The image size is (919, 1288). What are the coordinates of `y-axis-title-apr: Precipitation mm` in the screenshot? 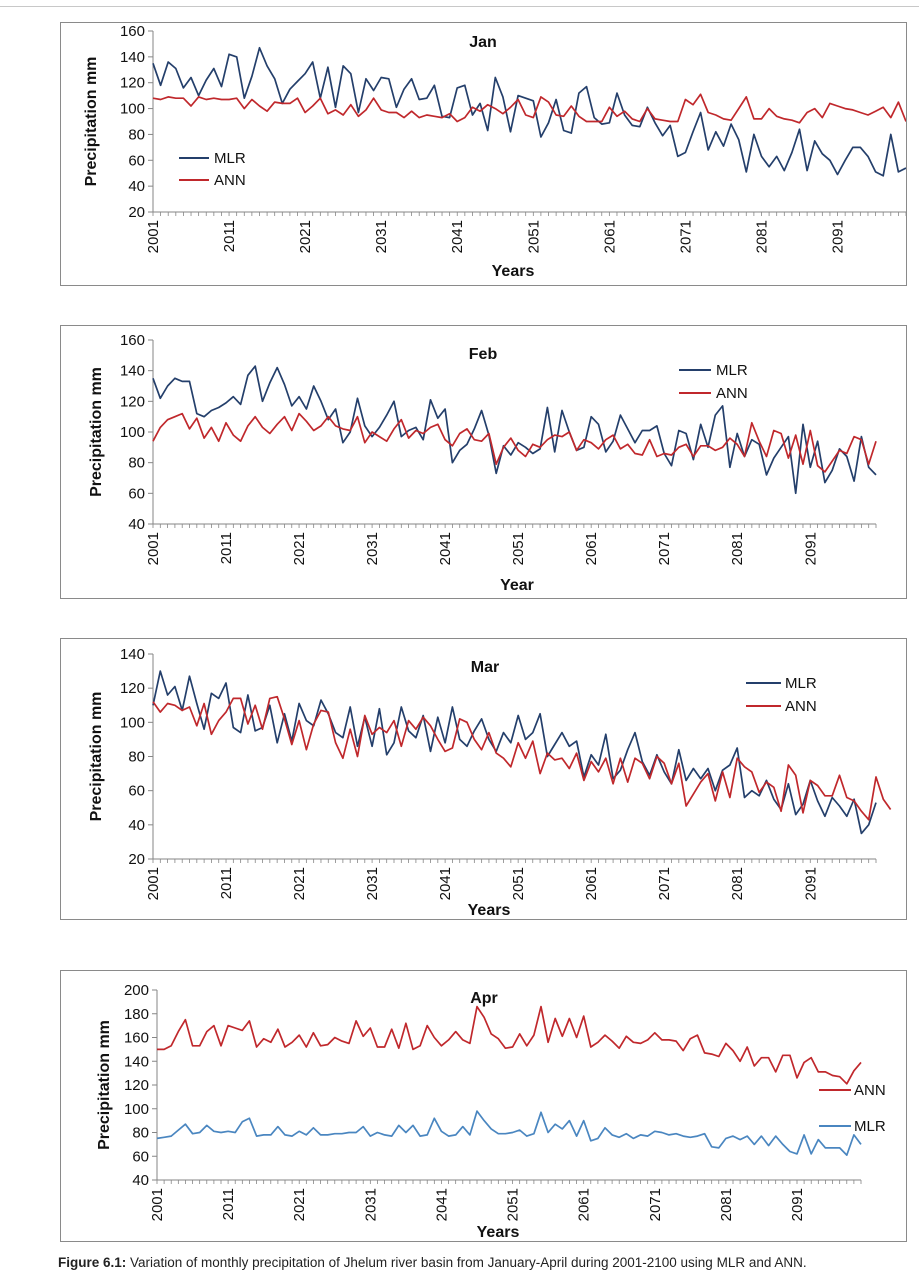 It's located at (104, 1085).